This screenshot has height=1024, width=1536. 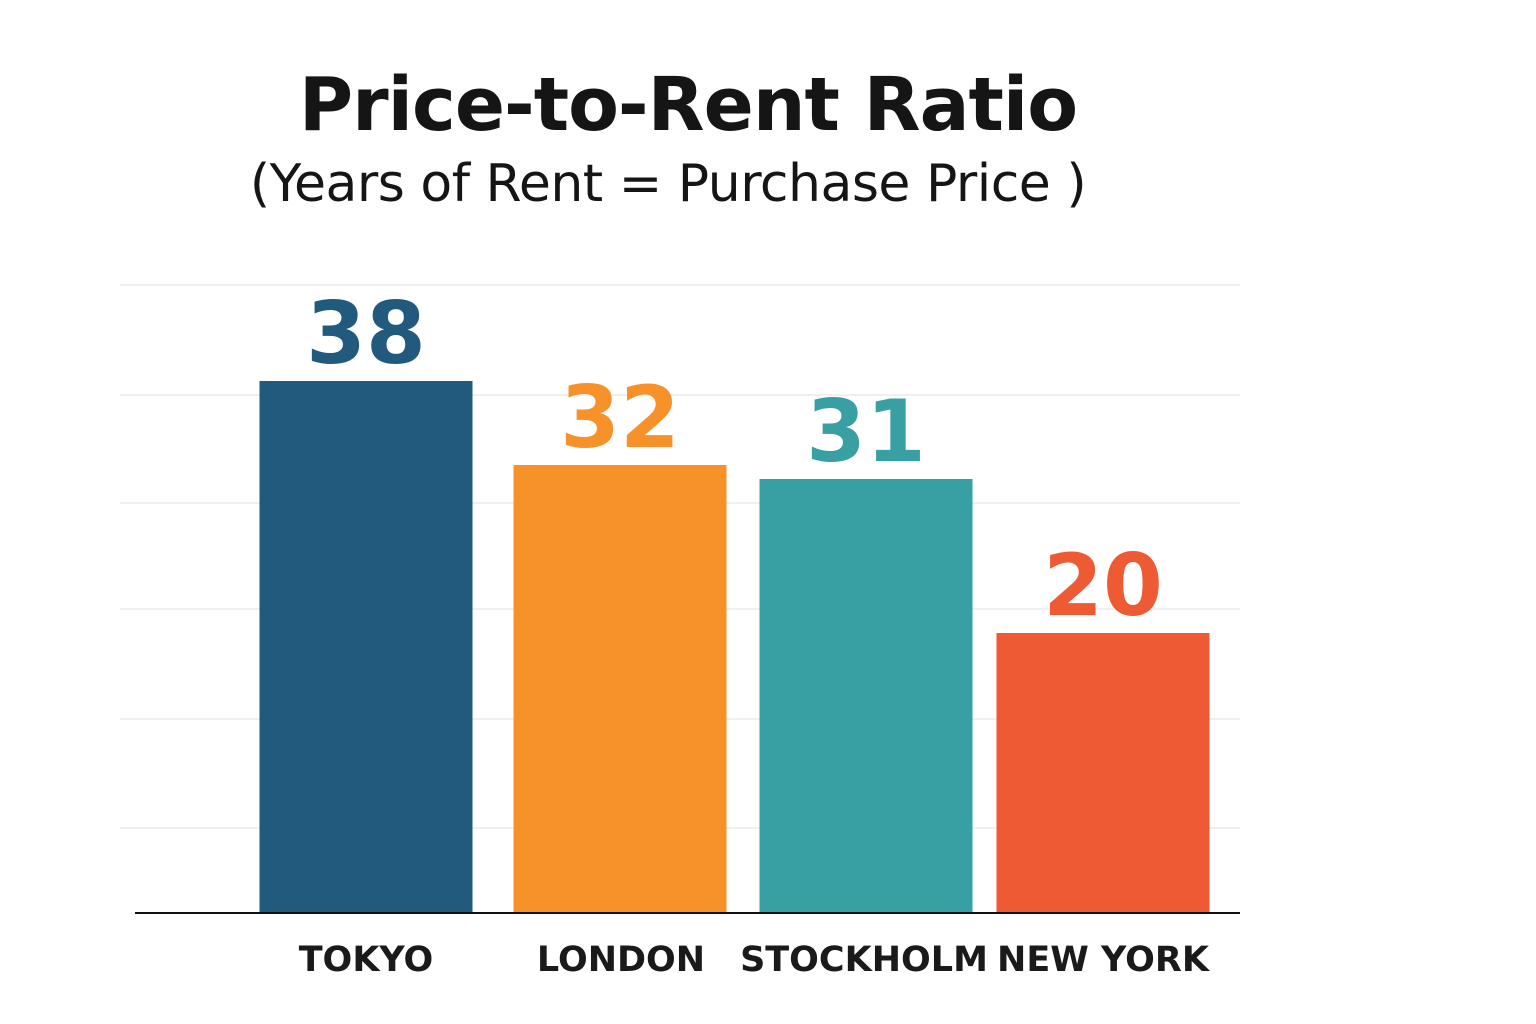 I want to click on value-label-tokyo: 38, so click(x=366, y=334).